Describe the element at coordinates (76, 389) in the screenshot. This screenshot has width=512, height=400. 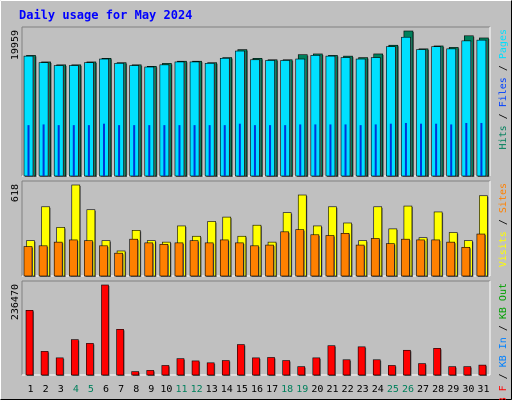
I see `x-tick-label: 4` at that location.